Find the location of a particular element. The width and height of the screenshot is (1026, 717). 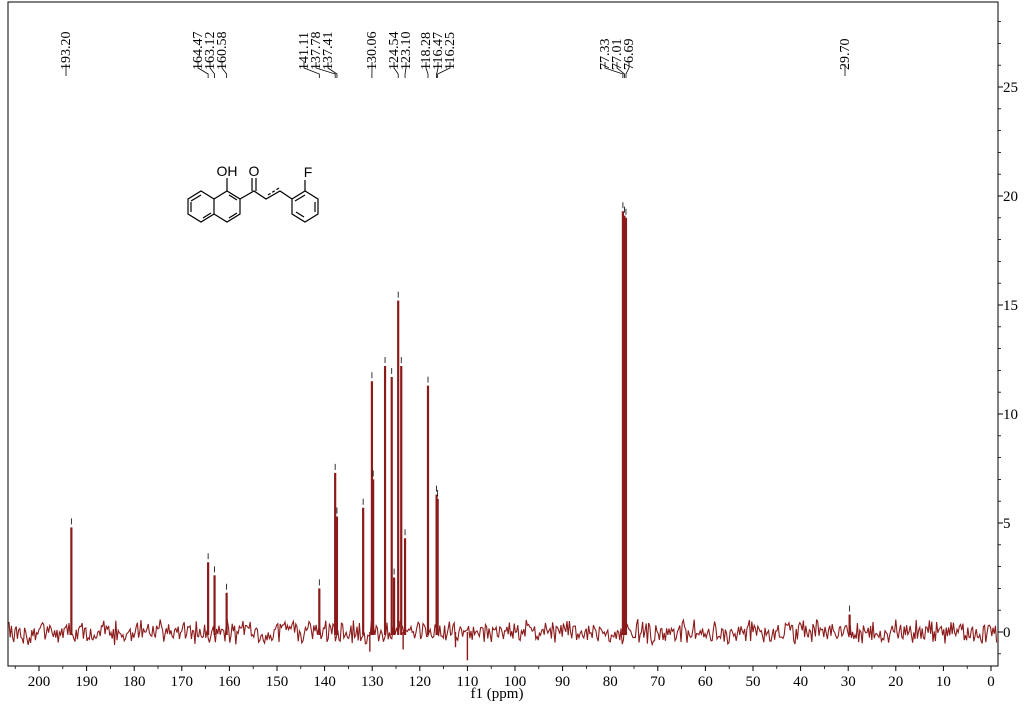

peak-label: 29.70 is located at coordinates (845, 55).